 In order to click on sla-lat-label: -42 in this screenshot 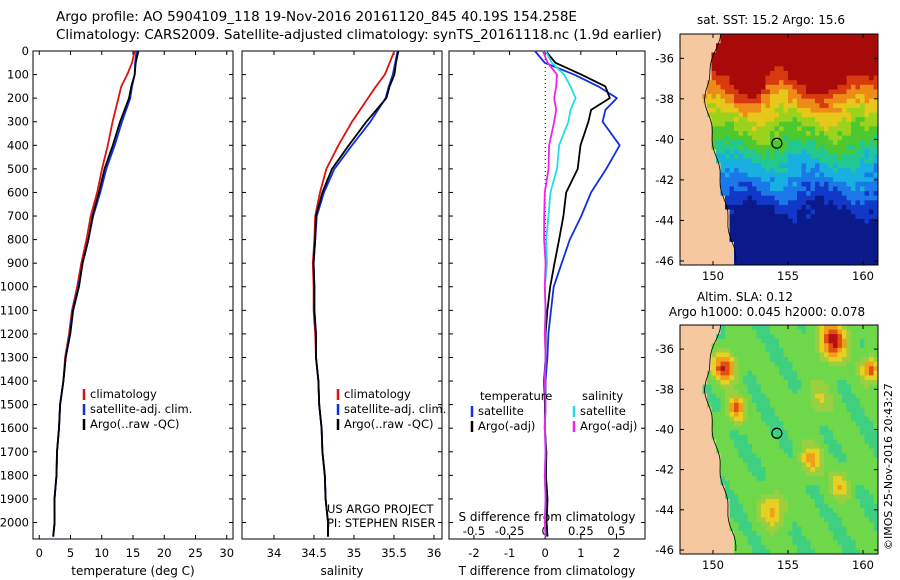, I will do `click(664, 470)`.